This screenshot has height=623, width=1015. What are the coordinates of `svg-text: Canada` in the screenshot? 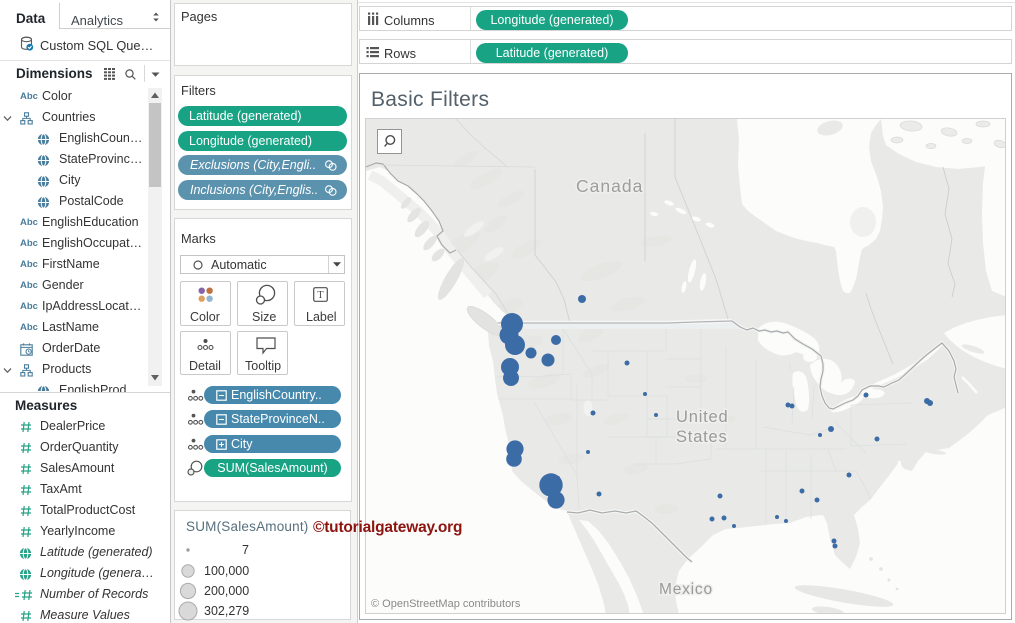 It's located at (609, 186).